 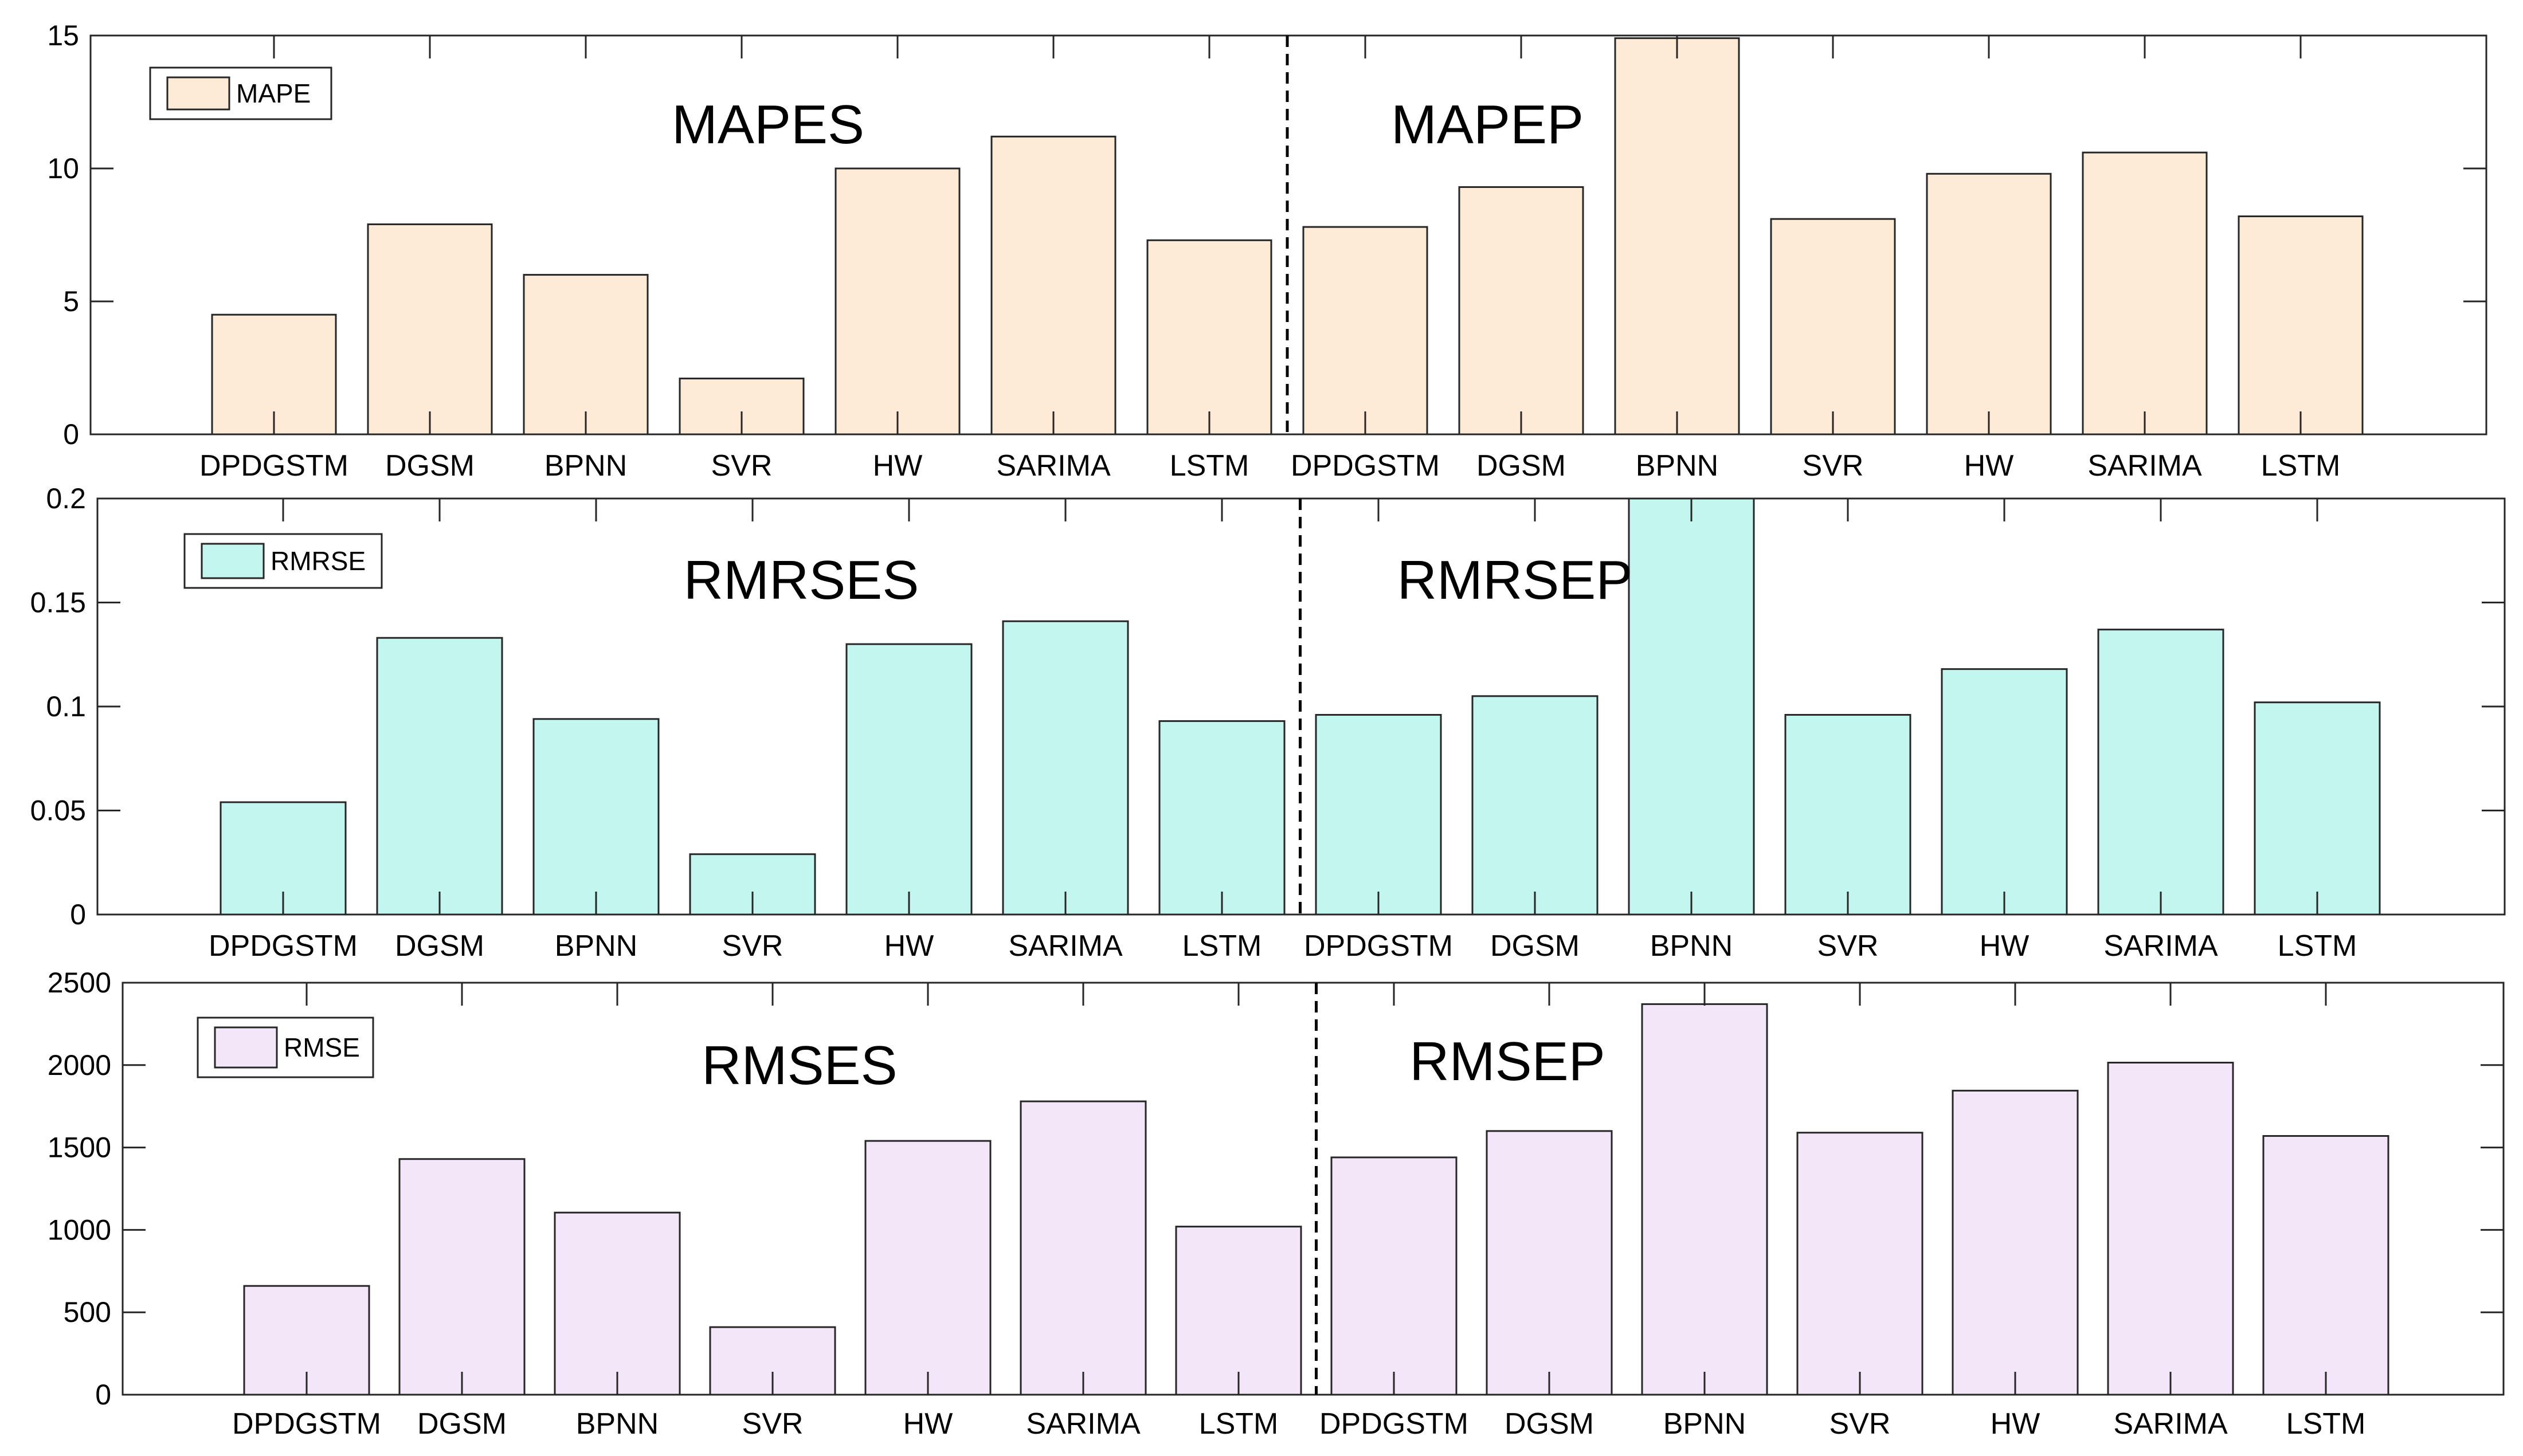 I want to click on y-tick-label: 5, so click(x=71, y=301).